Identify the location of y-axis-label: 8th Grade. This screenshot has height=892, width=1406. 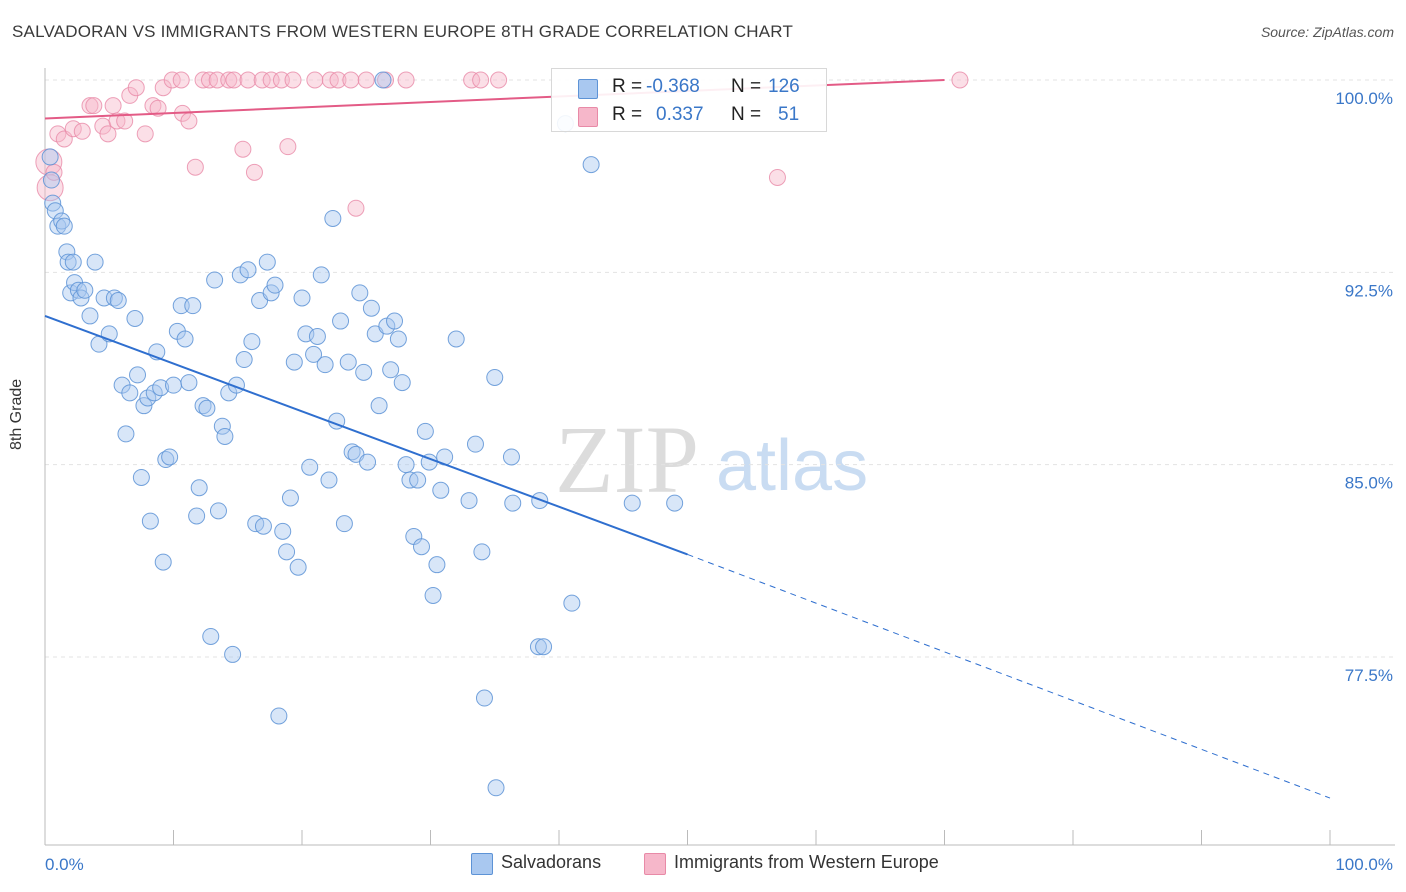
(16, 414).